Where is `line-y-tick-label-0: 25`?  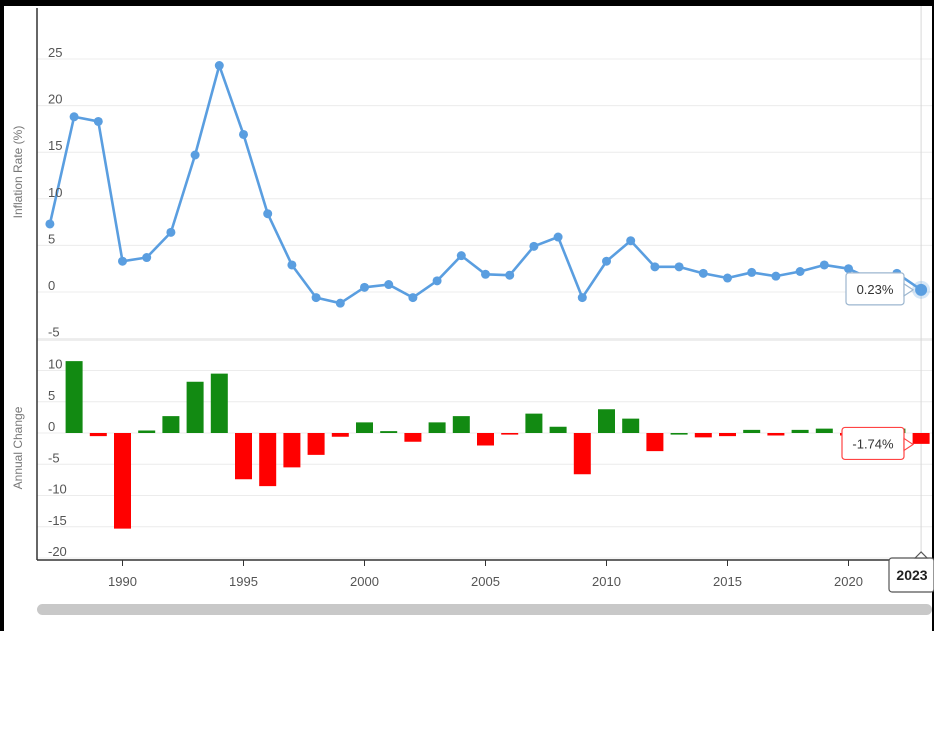
line-y-tick-label-0: 25 is located at coordinates (55, 52).